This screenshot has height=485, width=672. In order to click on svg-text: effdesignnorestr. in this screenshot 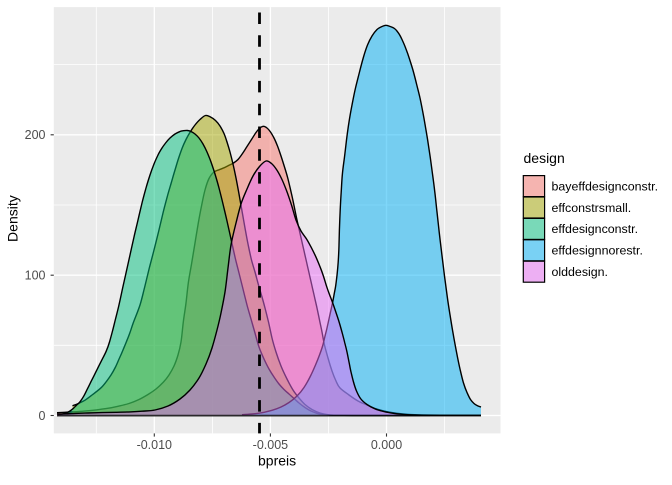, I will do `click(597, 251)`.